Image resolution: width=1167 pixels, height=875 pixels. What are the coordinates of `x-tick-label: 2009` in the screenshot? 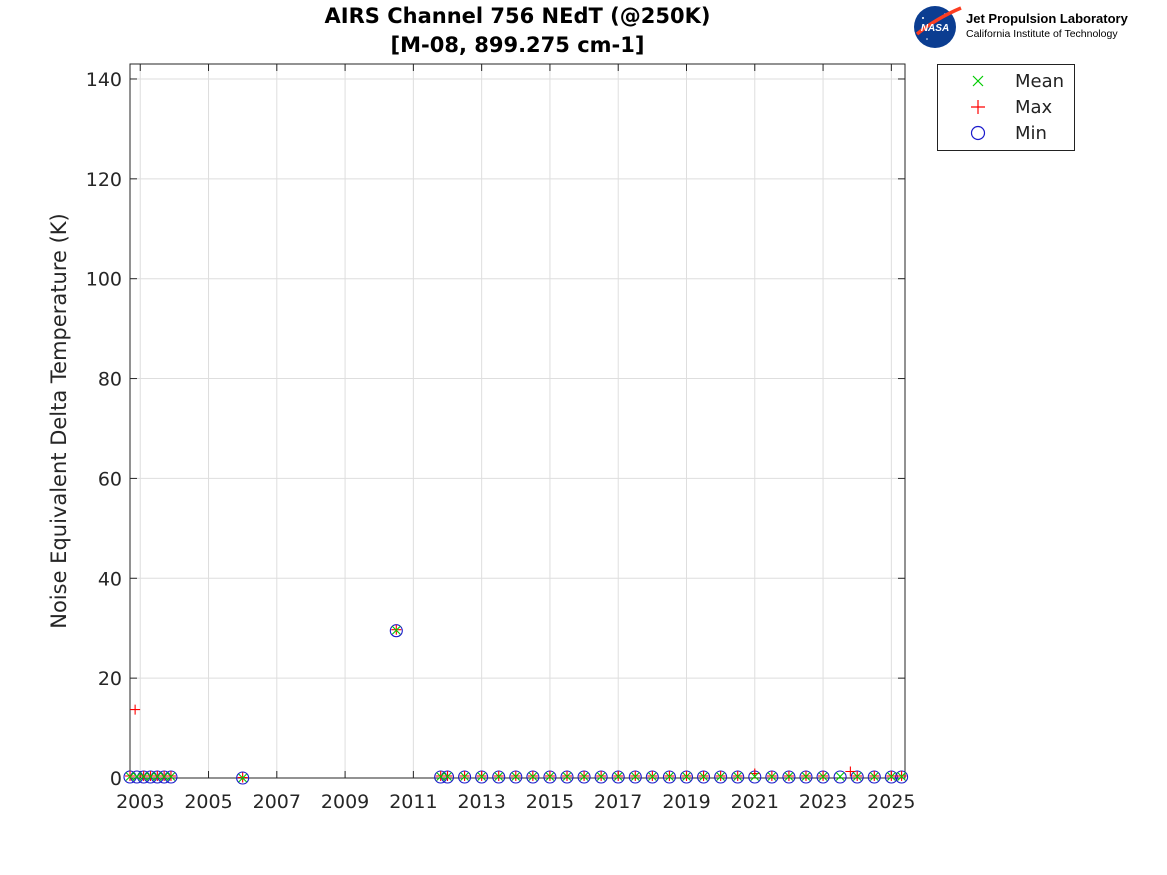 It's located at (345, 802).